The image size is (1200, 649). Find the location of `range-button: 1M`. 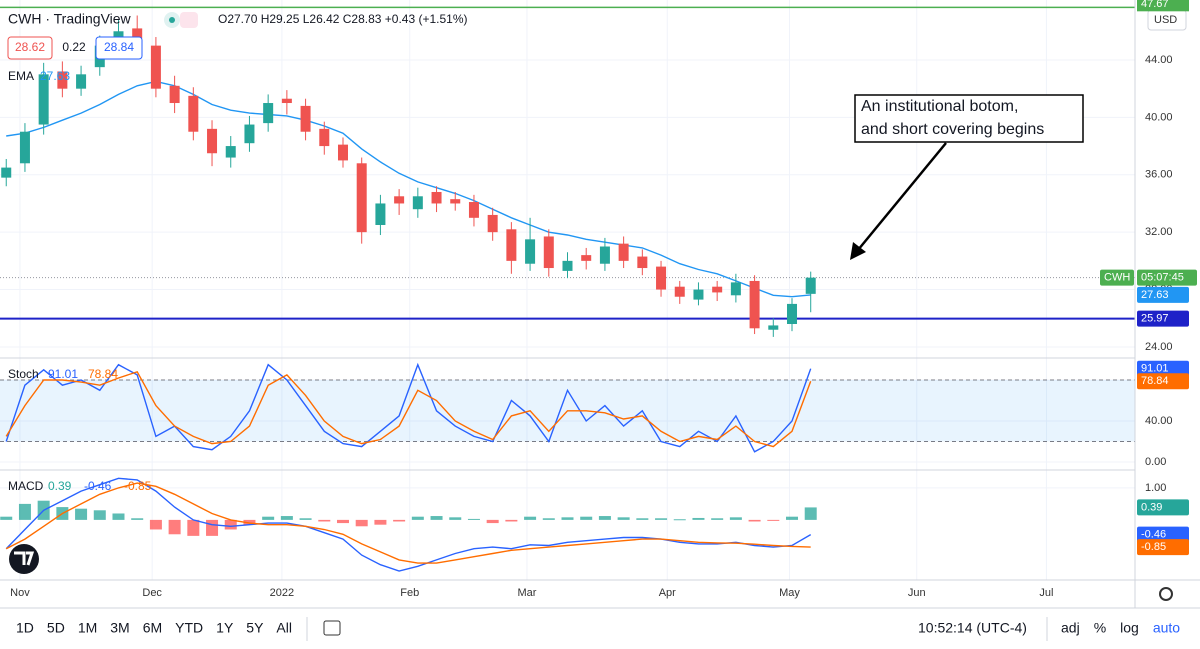

range-button: 1M is located at coordinates (87, 628).